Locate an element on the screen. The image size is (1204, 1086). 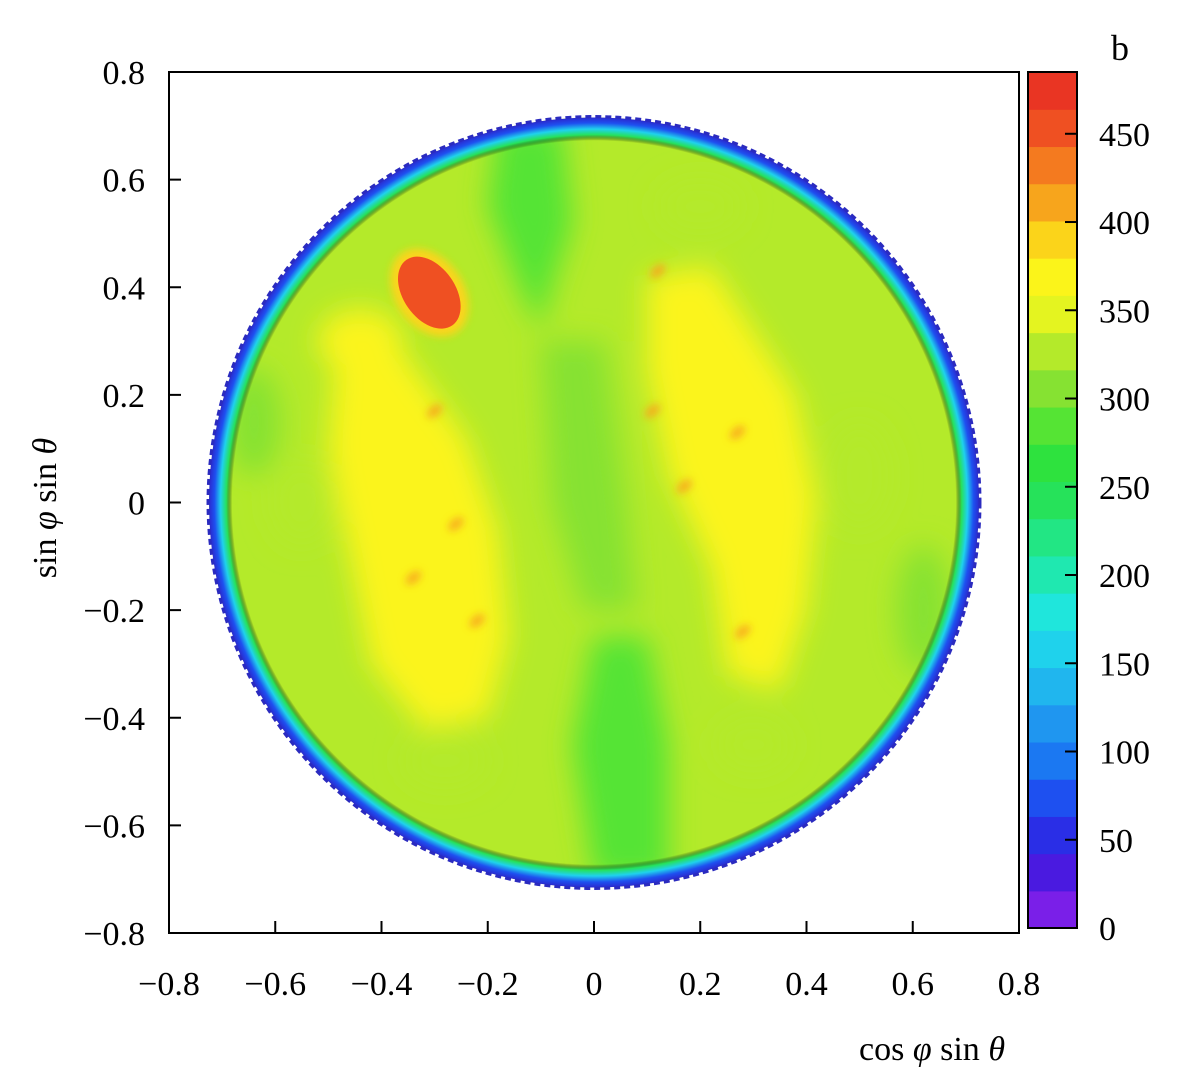
colorbar-title: b is located at coordinates (1120, 48).